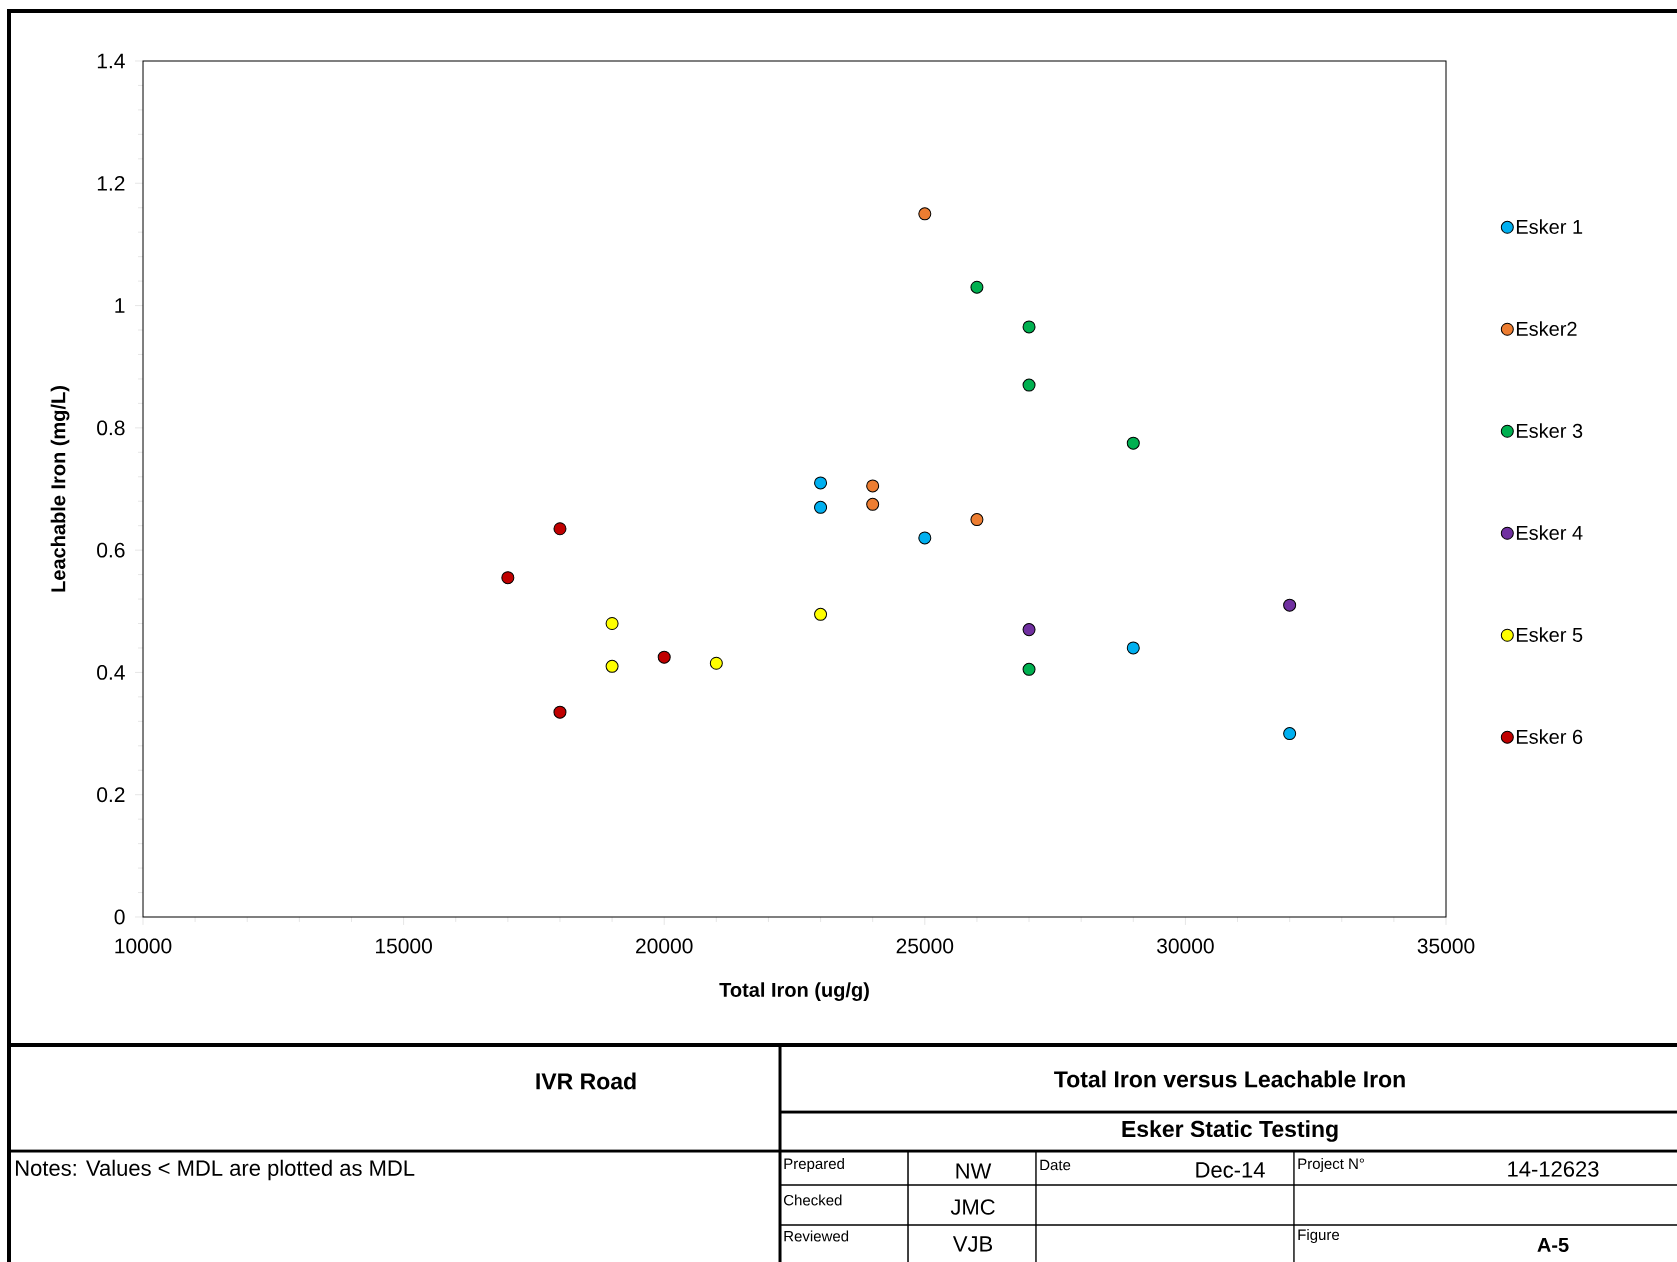 The height and width of the screenshot is (1262, 1677). I want to click on text: NW, so click(974, 1171).